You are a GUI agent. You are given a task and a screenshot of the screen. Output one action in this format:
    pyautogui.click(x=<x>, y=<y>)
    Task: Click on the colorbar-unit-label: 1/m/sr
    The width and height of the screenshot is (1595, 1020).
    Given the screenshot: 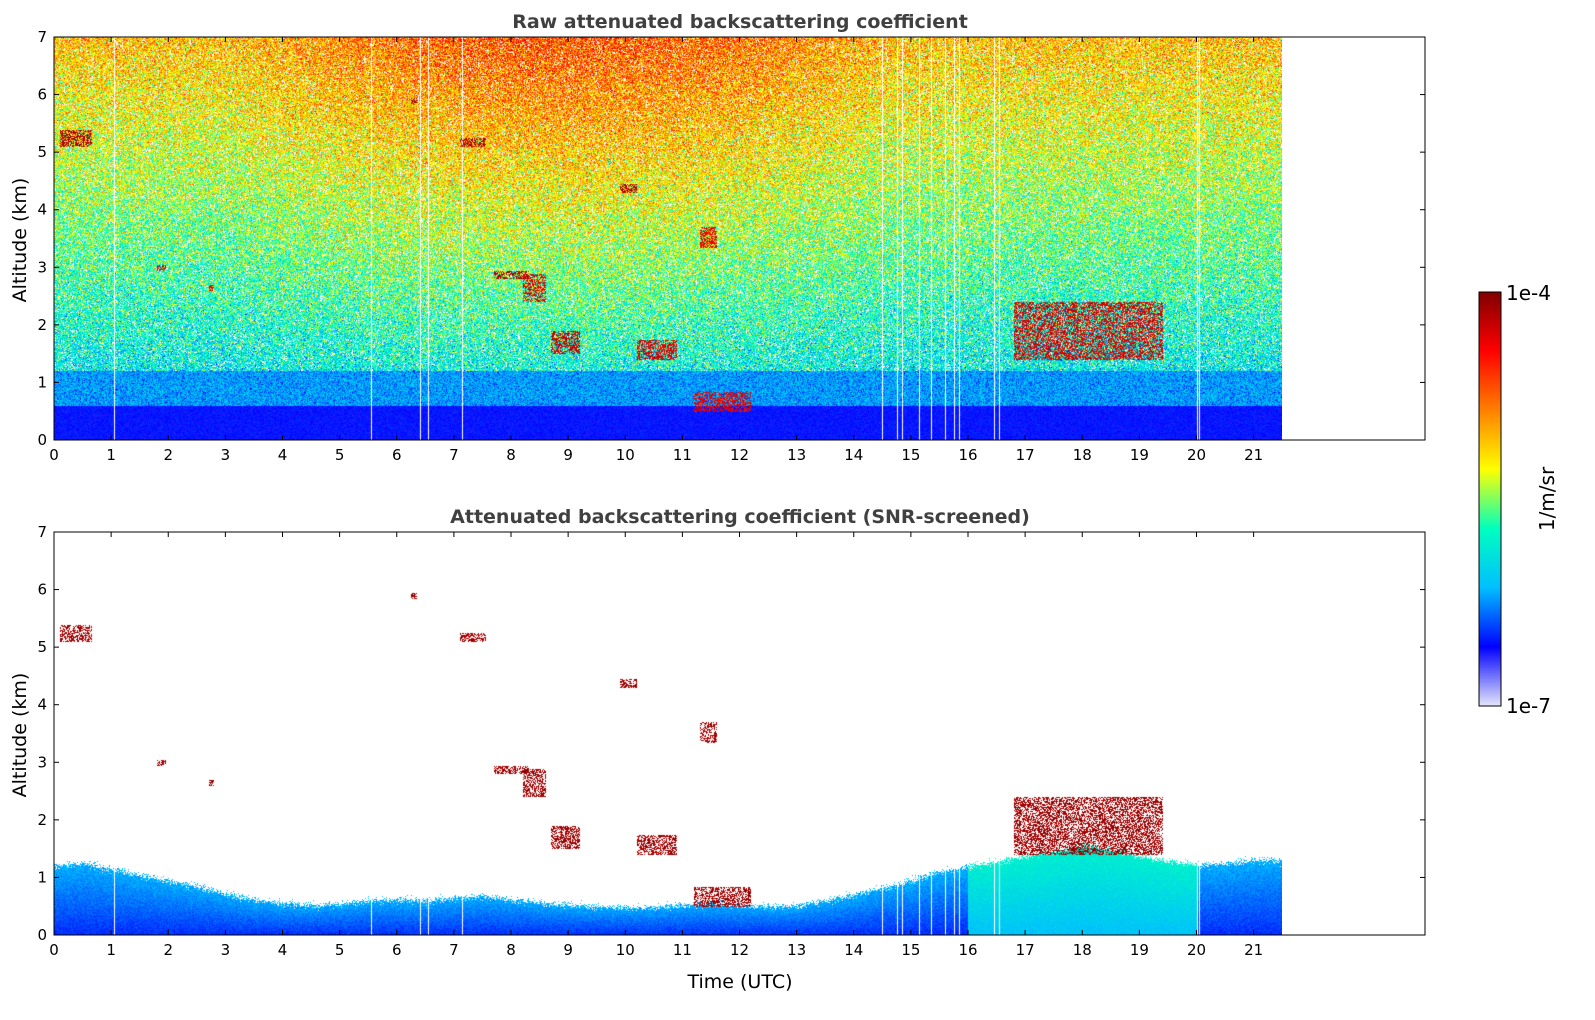 What is the action you would take?
    pyautogui.click(x=1547, y=498)
    